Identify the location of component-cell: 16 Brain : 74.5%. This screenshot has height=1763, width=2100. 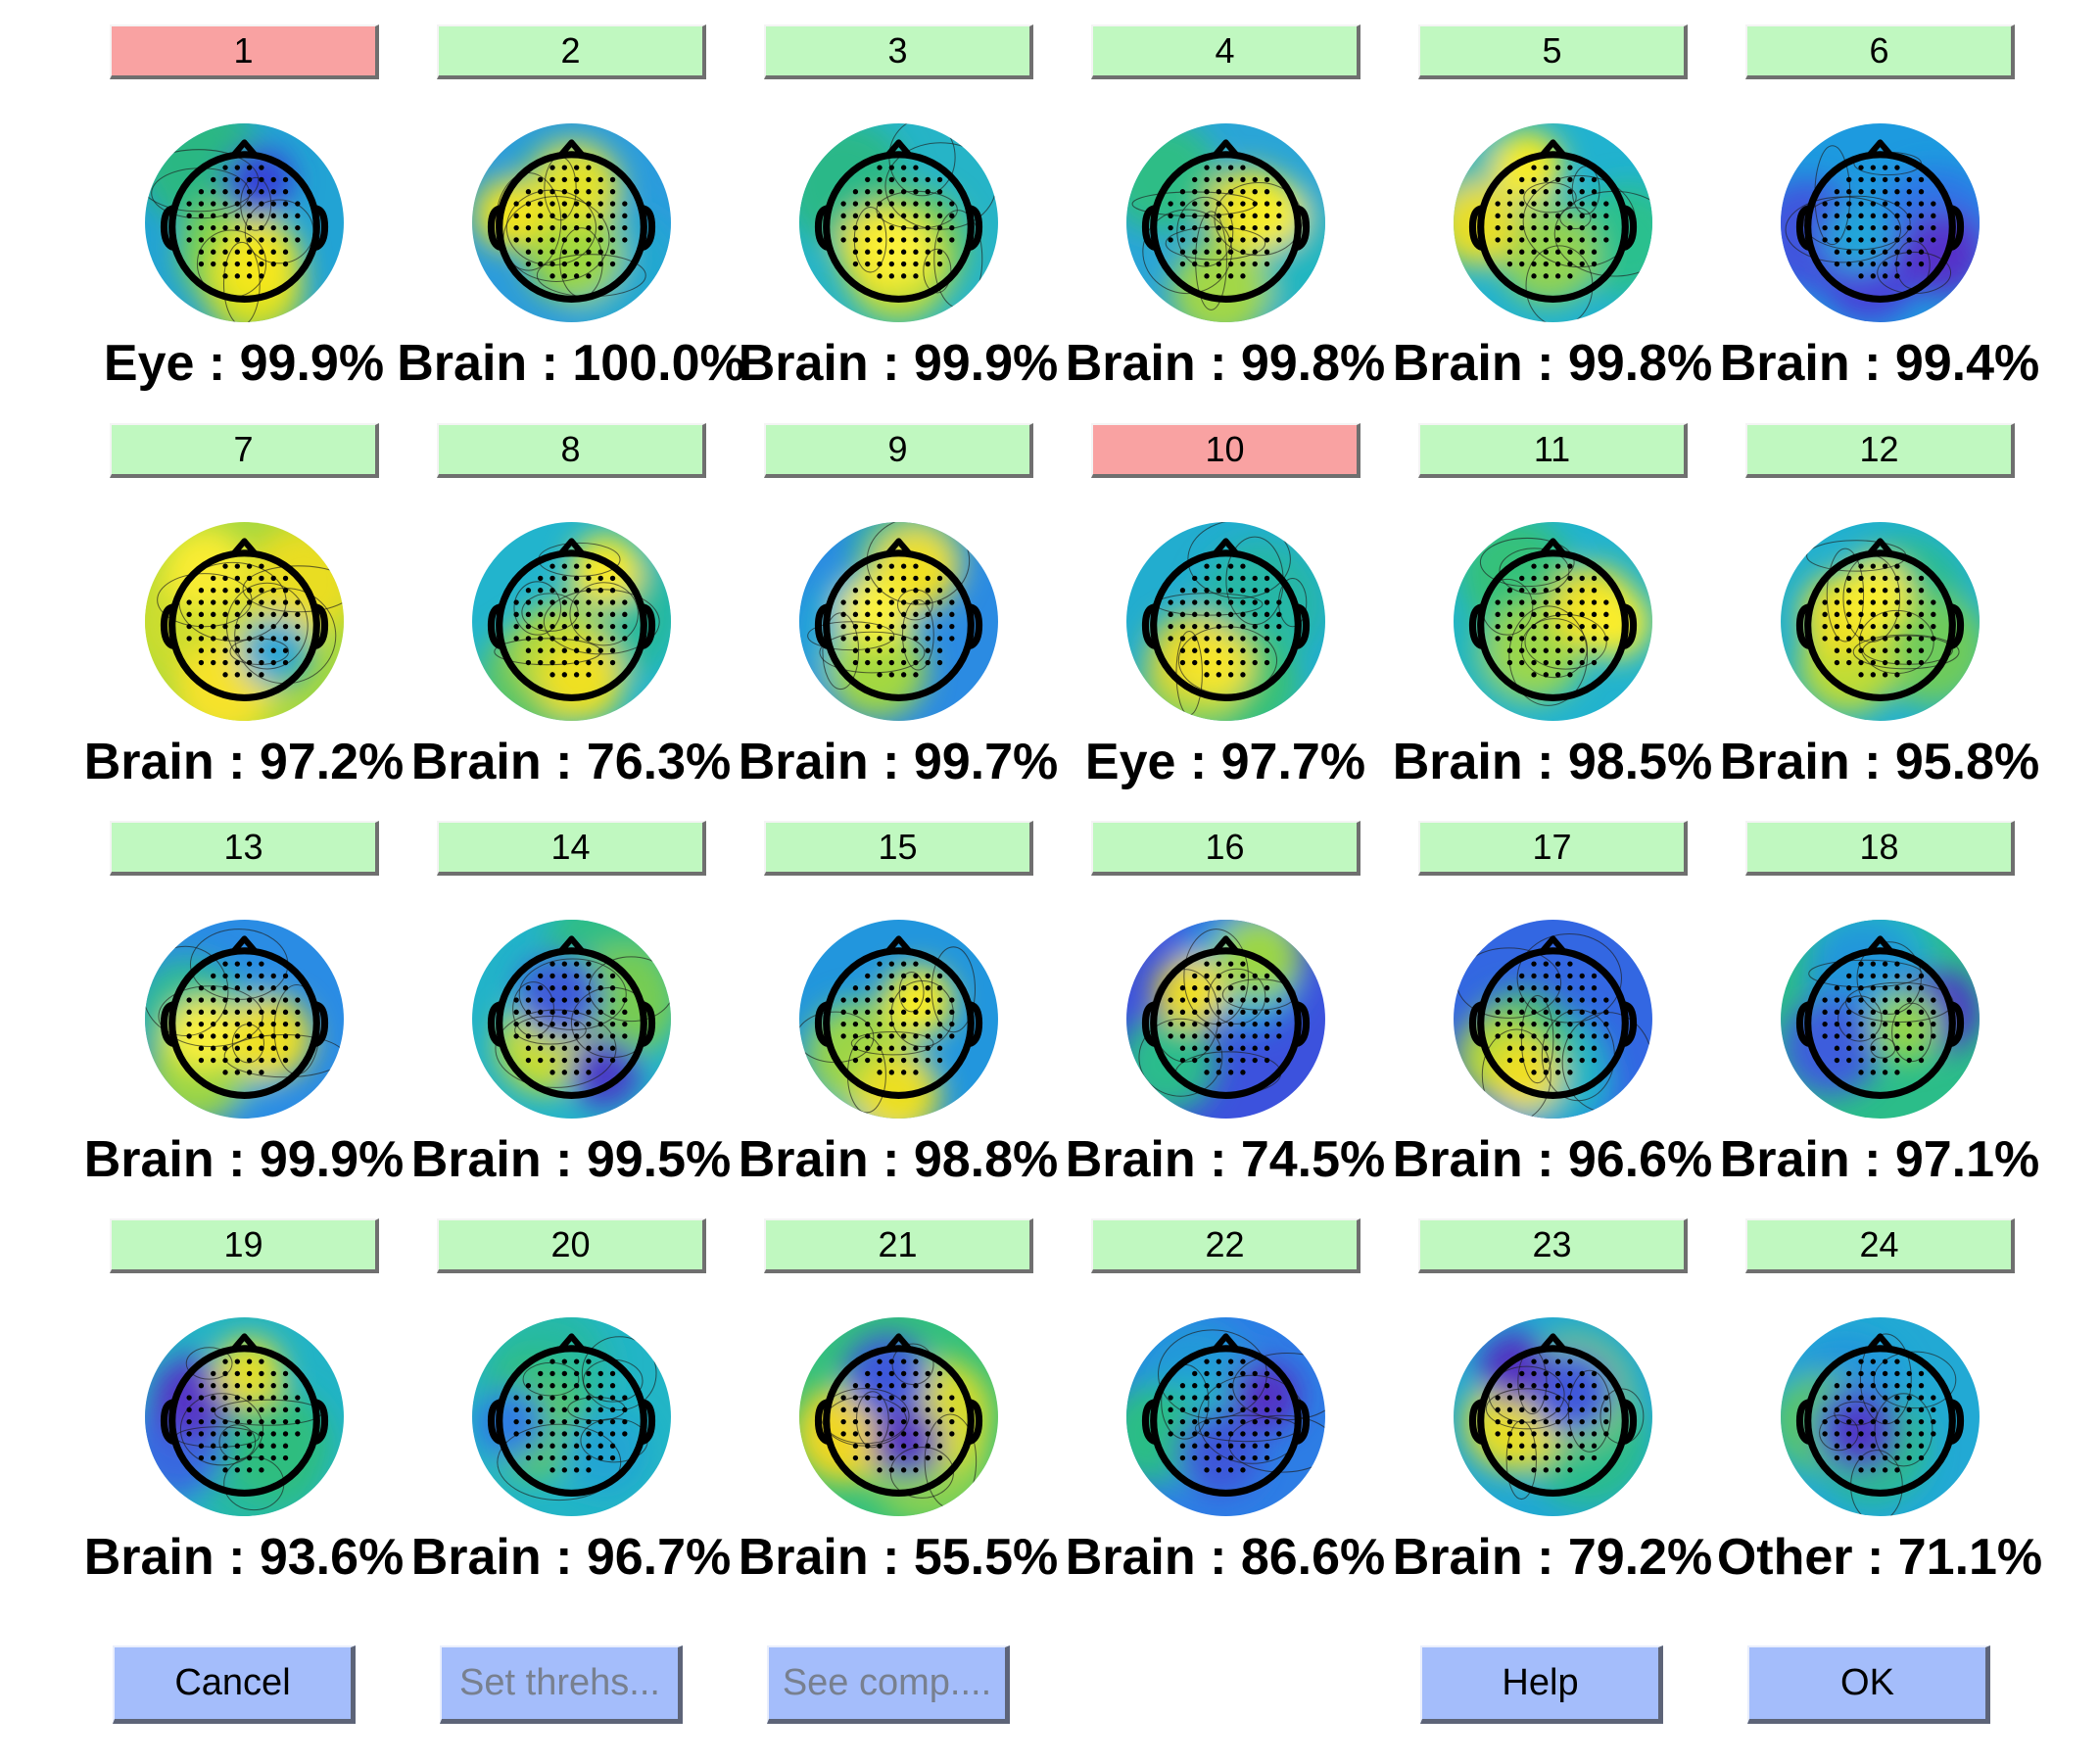
(1226, 994).